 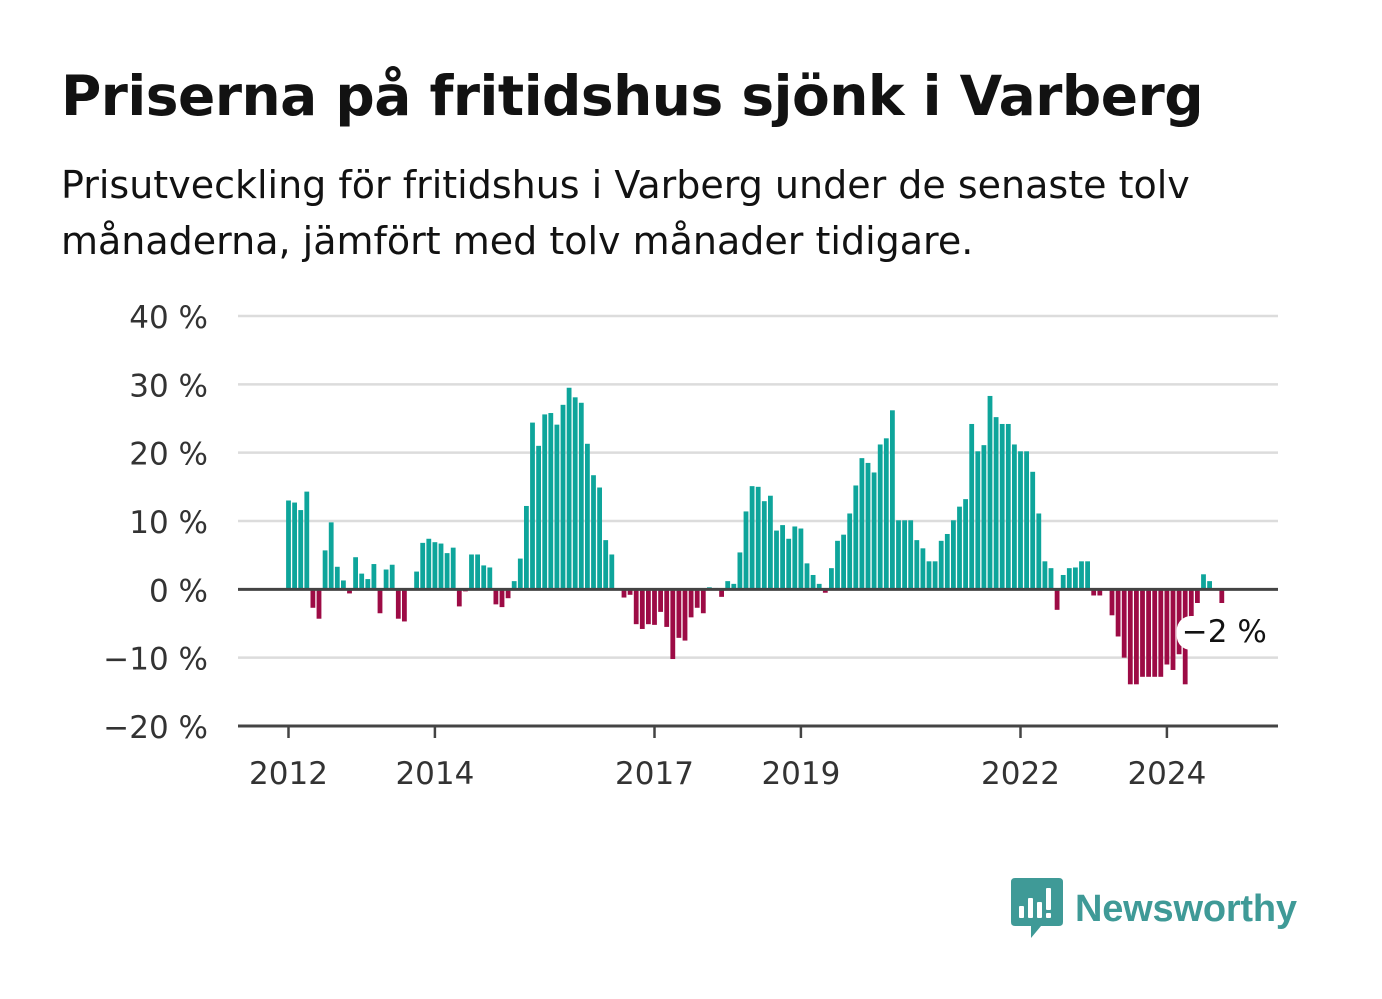 What do you see at coordinates (168, 318) in the screenshot?
I see `y-tick-label: 40 %` at bounding box center [168, 318].